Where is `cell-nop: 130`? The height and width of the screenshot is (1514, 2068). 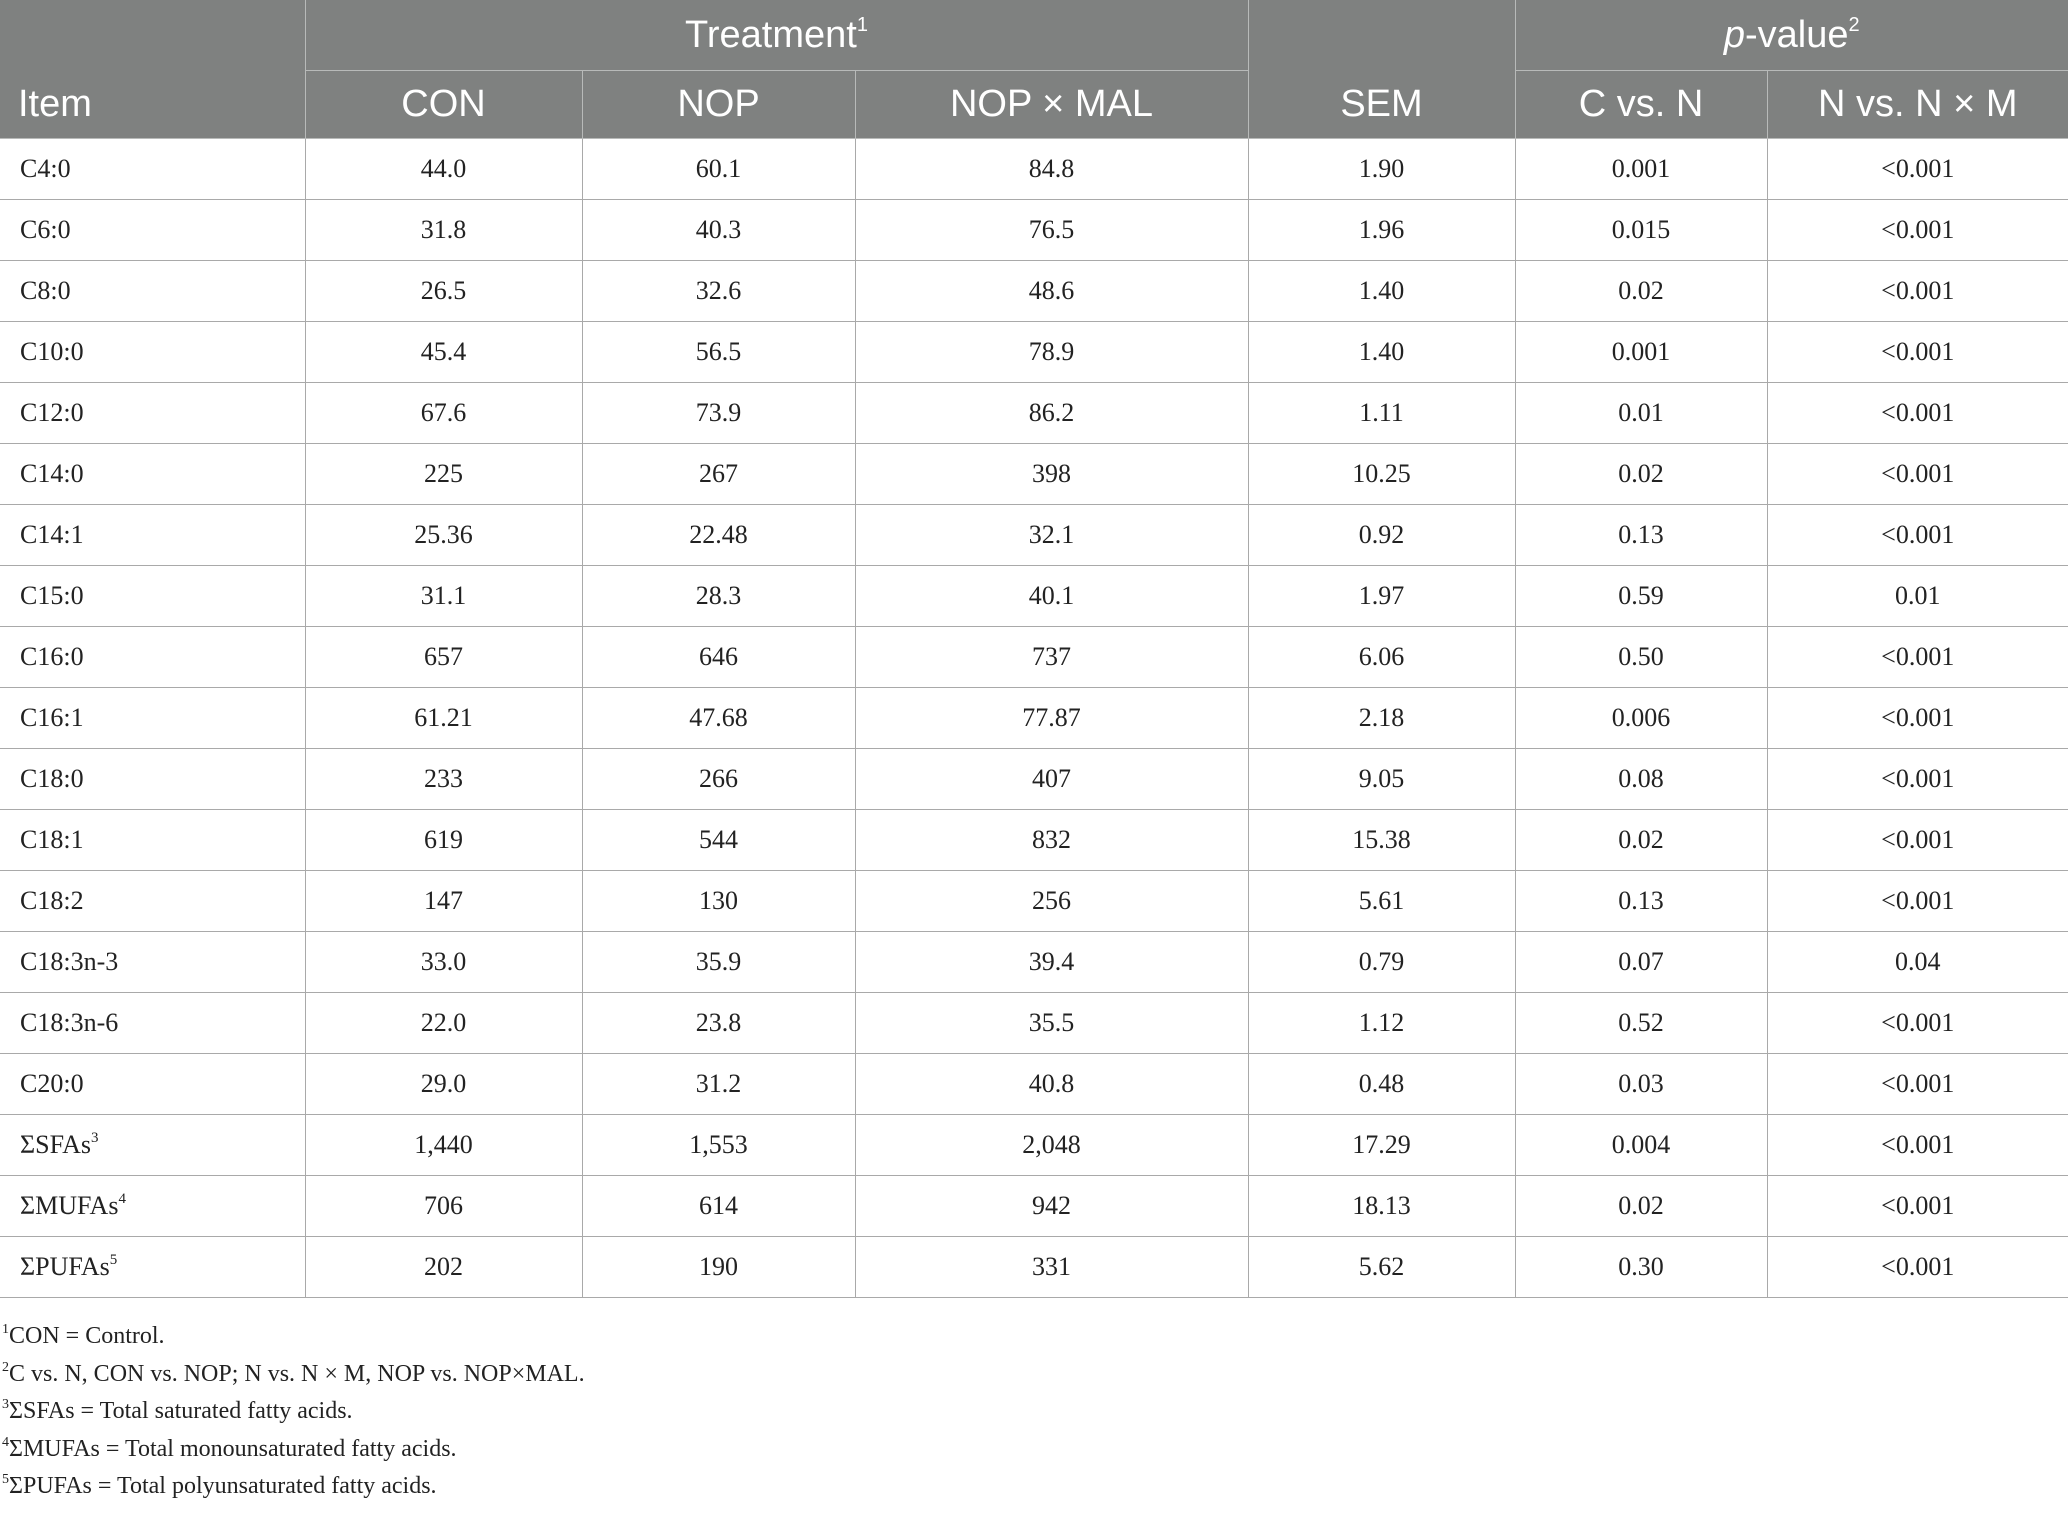 cell-nop: 130 is located at coordinates (719, 901).